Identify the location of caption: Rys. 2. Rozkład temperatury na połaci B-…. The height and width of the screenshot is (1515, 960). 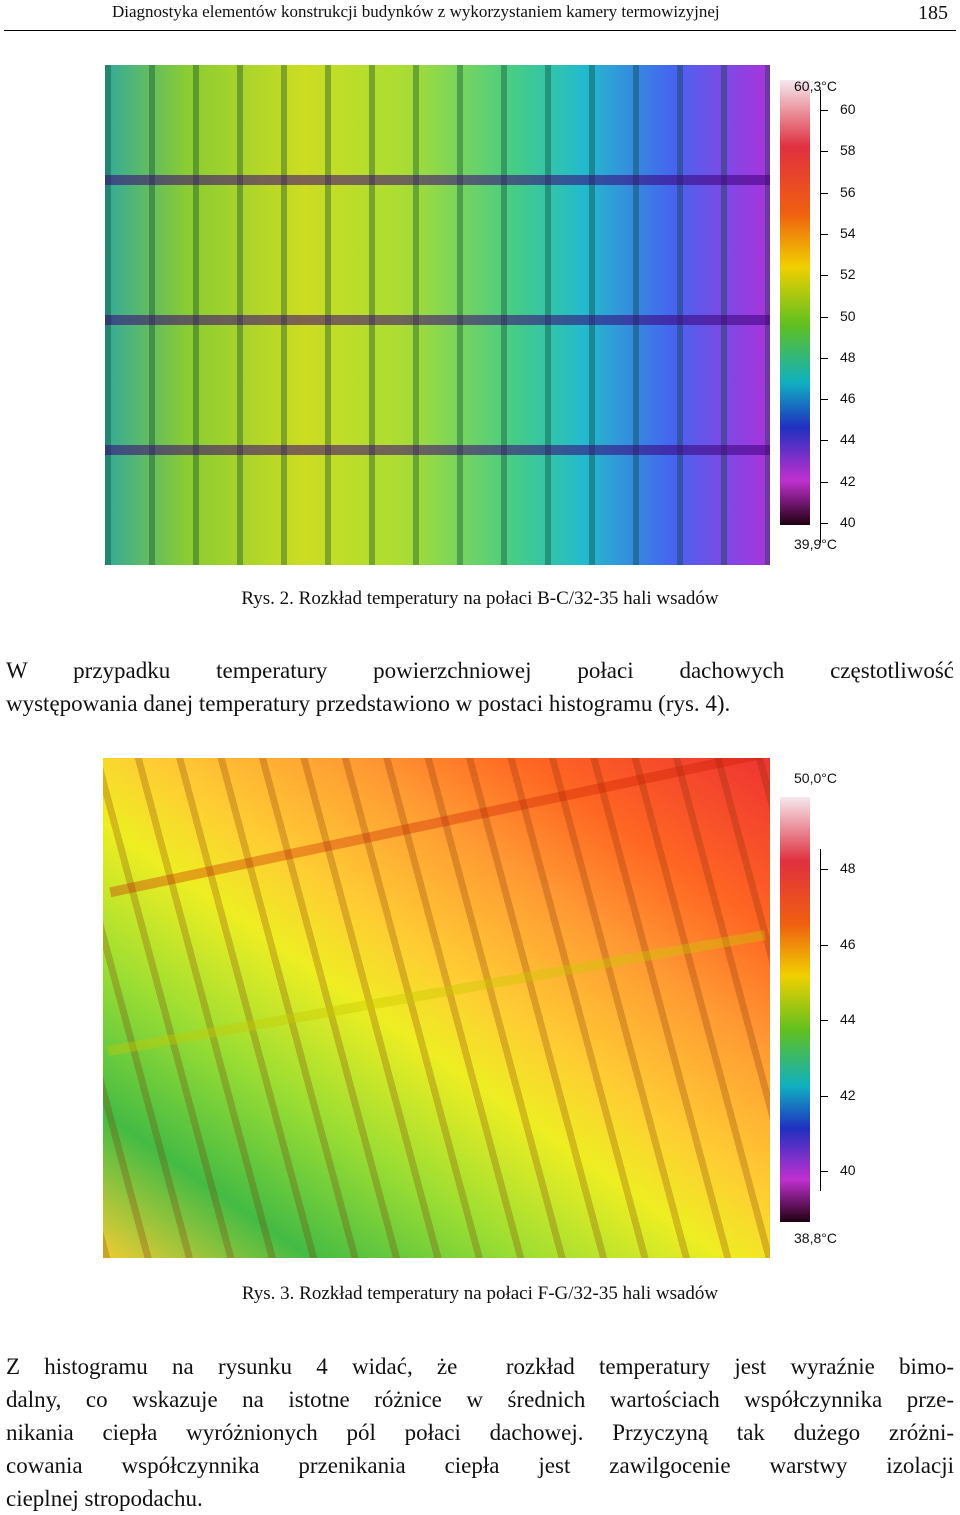
(480, 598).